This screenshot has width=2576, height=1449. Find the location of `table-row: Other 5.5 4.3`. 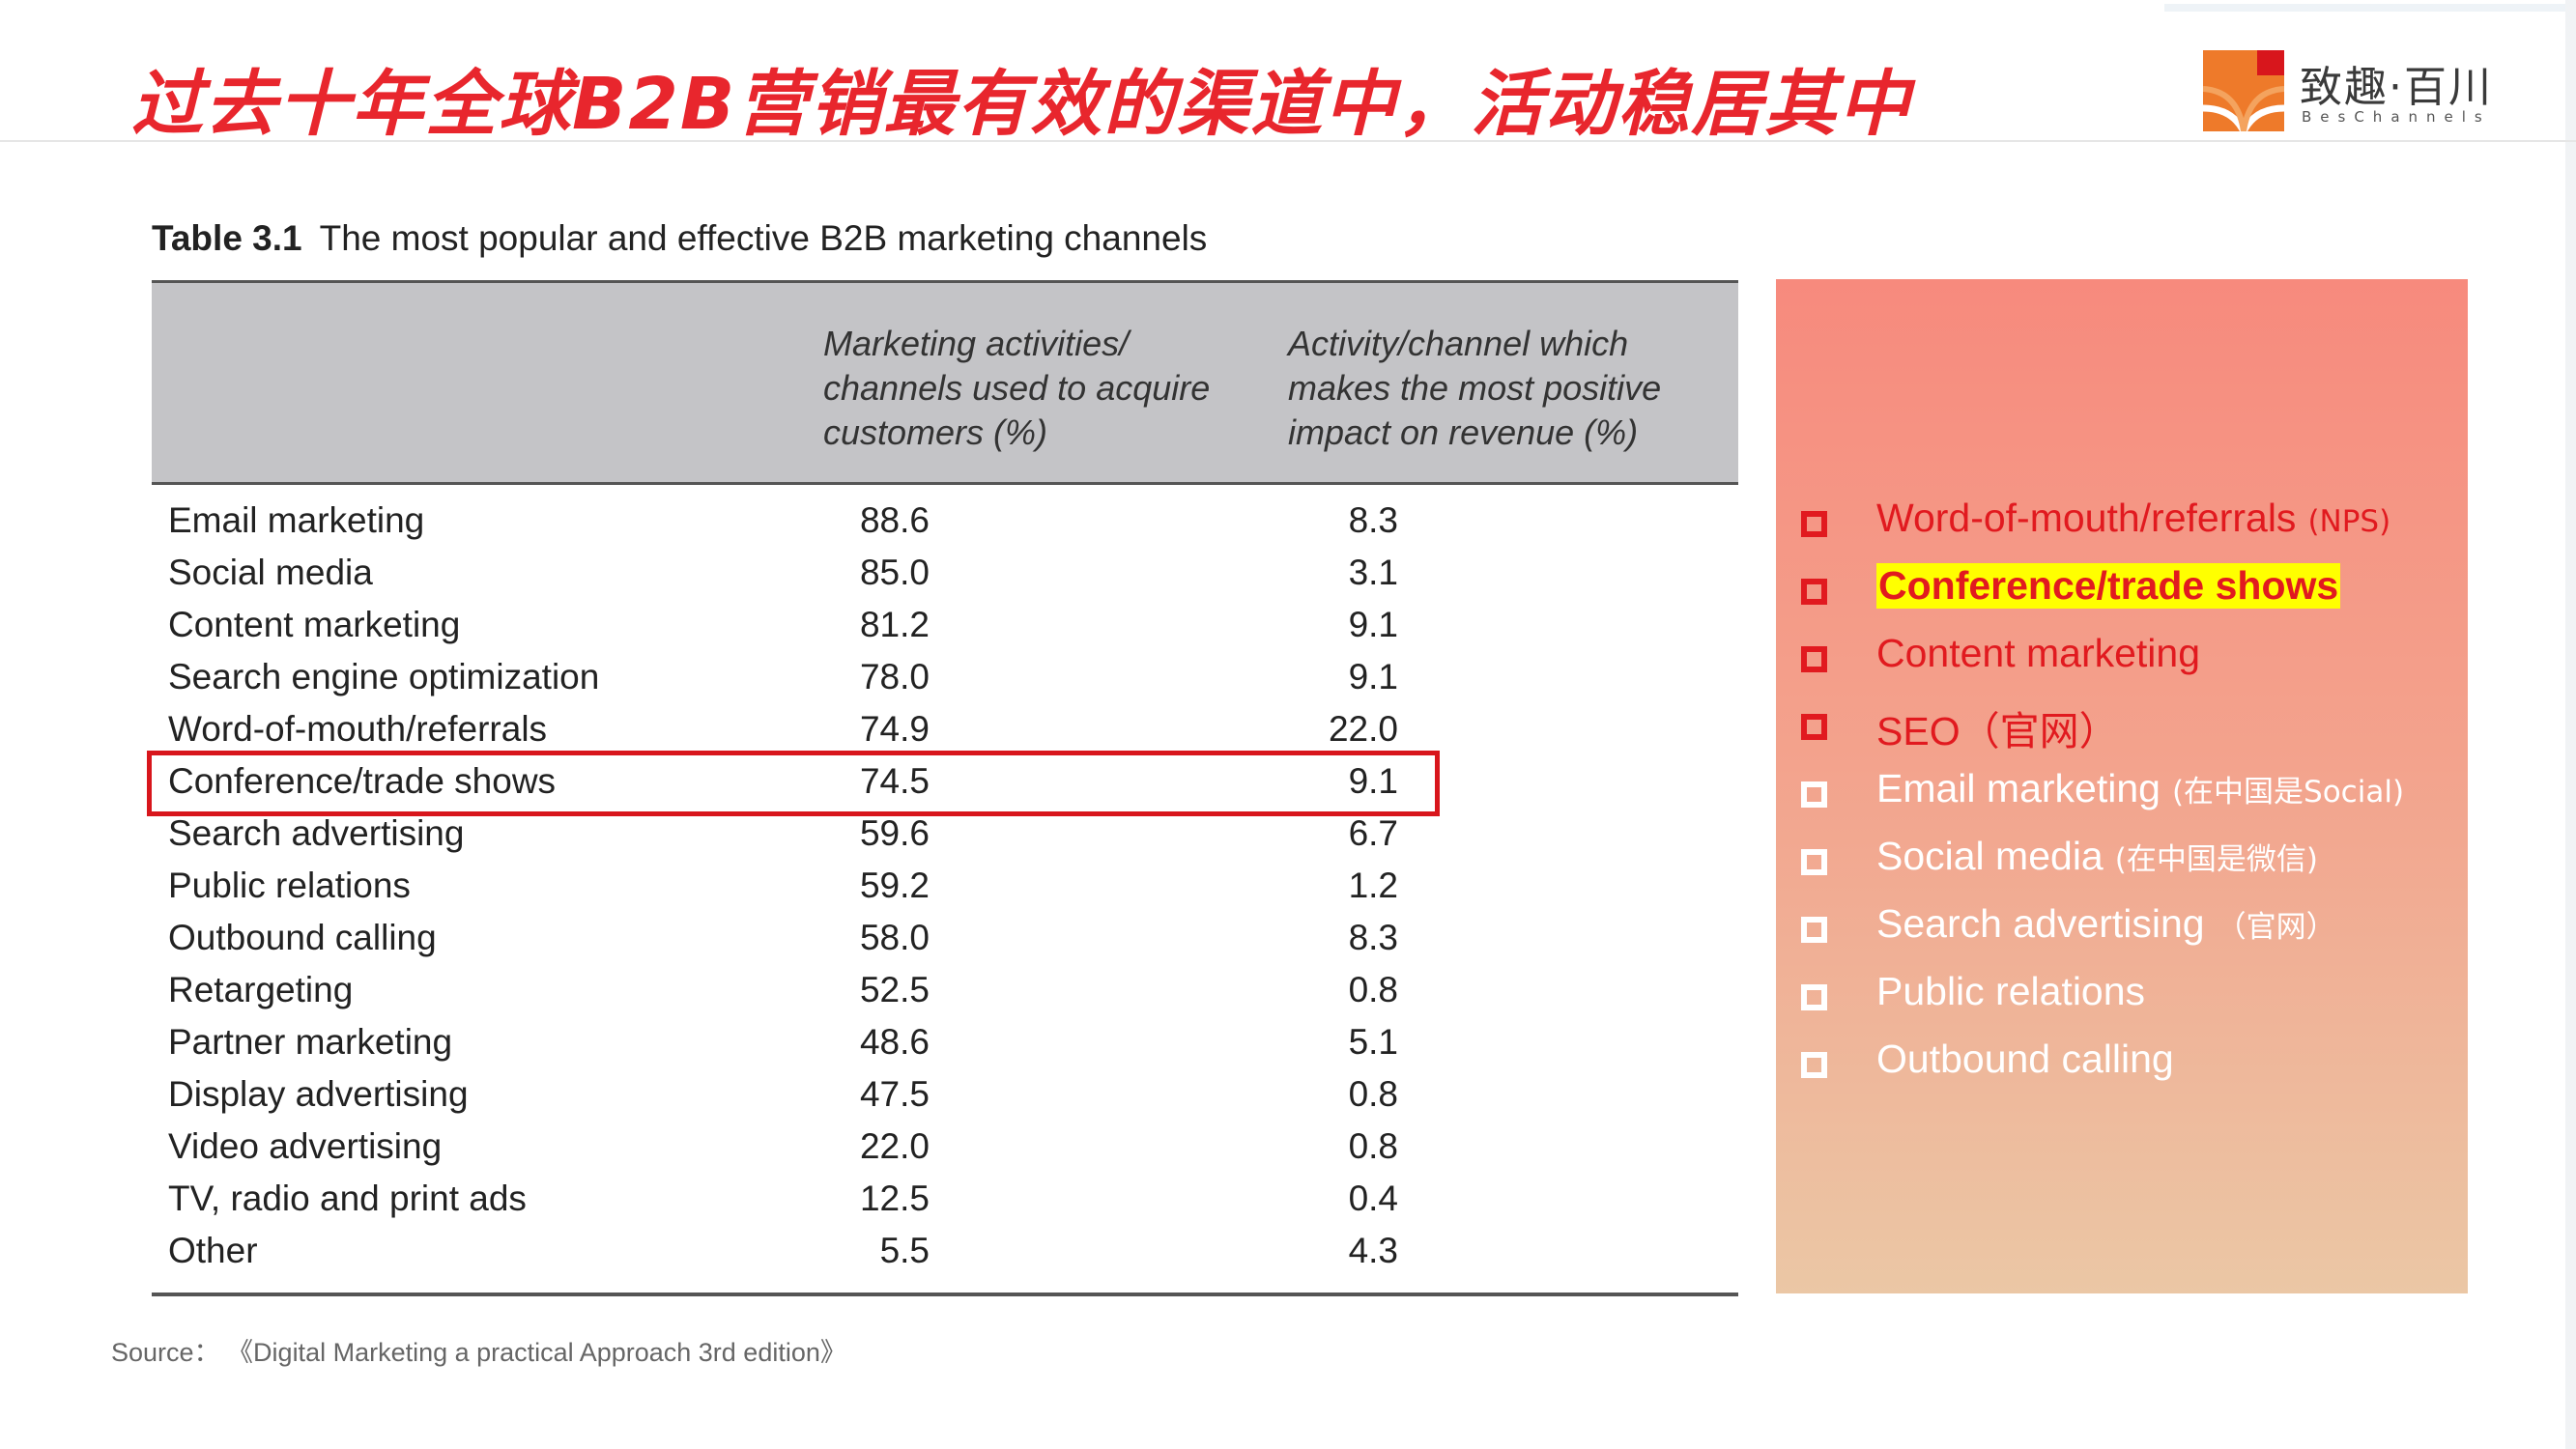

table-row: Other 5.5 4.3 is located at coordinates (945, 1251).